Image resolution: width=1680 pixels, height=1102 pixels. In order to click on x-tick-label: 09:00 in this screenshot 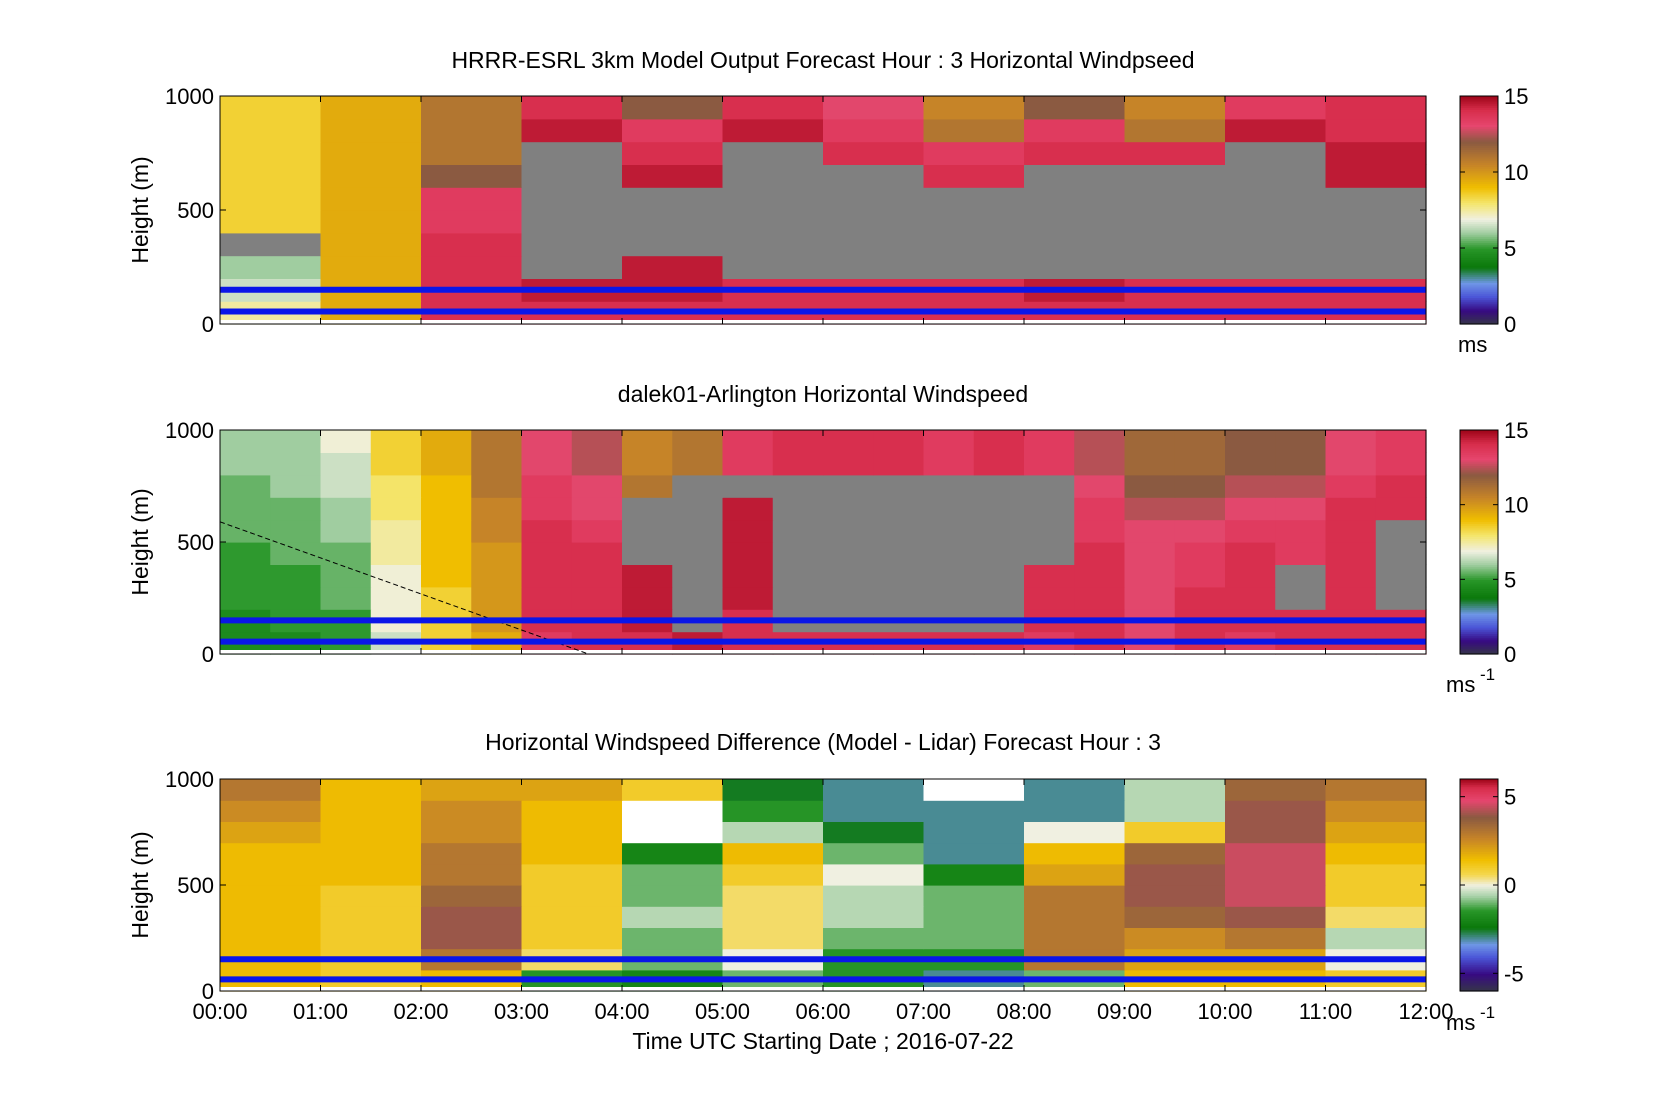, I will do `click(1124, 1011)`.